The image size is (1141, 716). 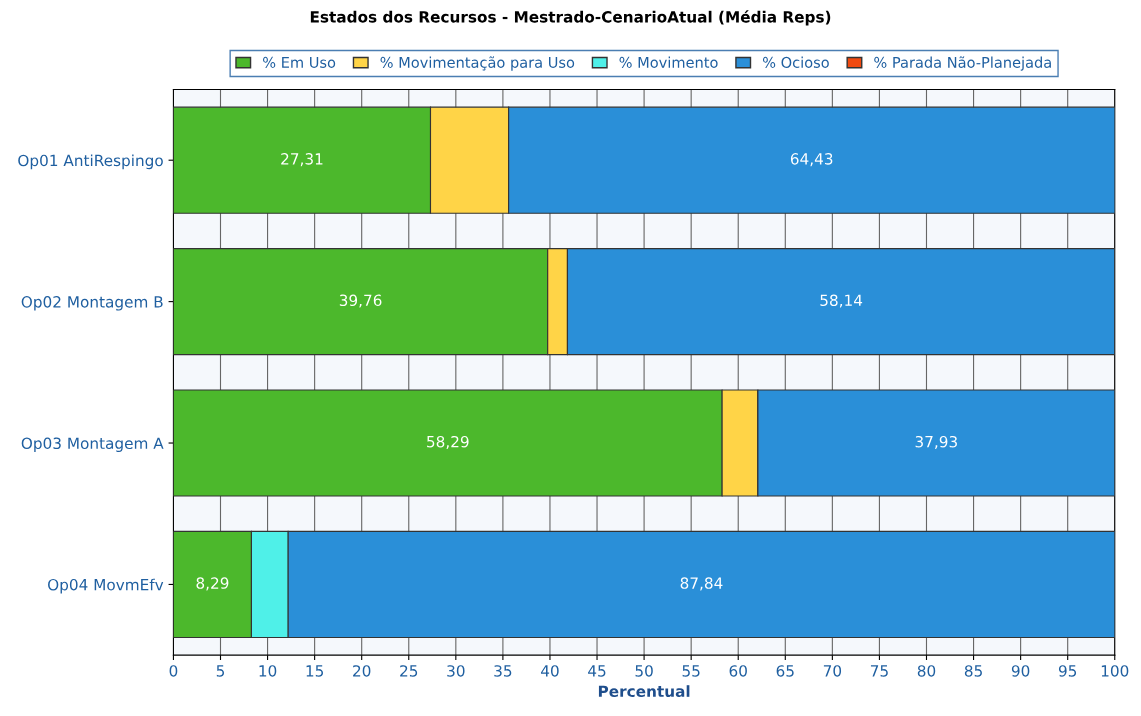 What do you see at coordinates (360, 301) in the screenshot?
I see `data-label: 39,76` at bounding box center [360, 301].